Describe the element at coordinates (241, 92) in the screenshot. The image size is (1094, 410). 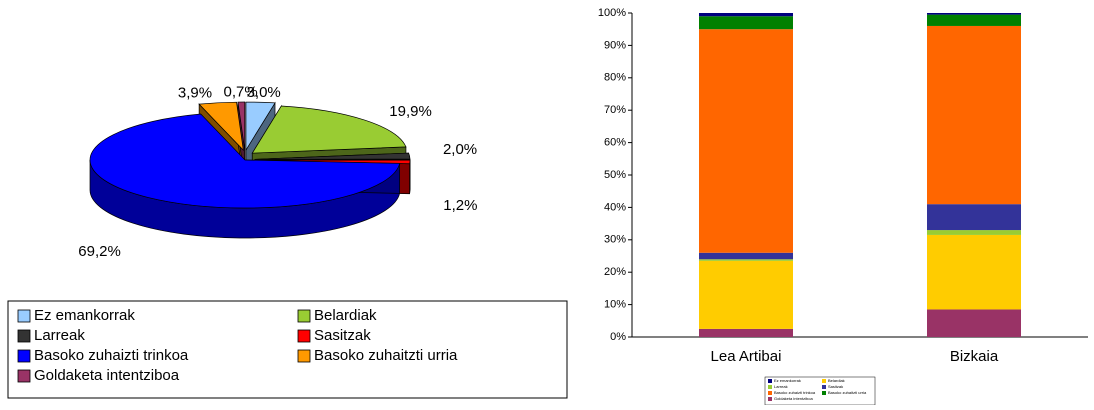
I see `data-label: 0,7%` at that location.